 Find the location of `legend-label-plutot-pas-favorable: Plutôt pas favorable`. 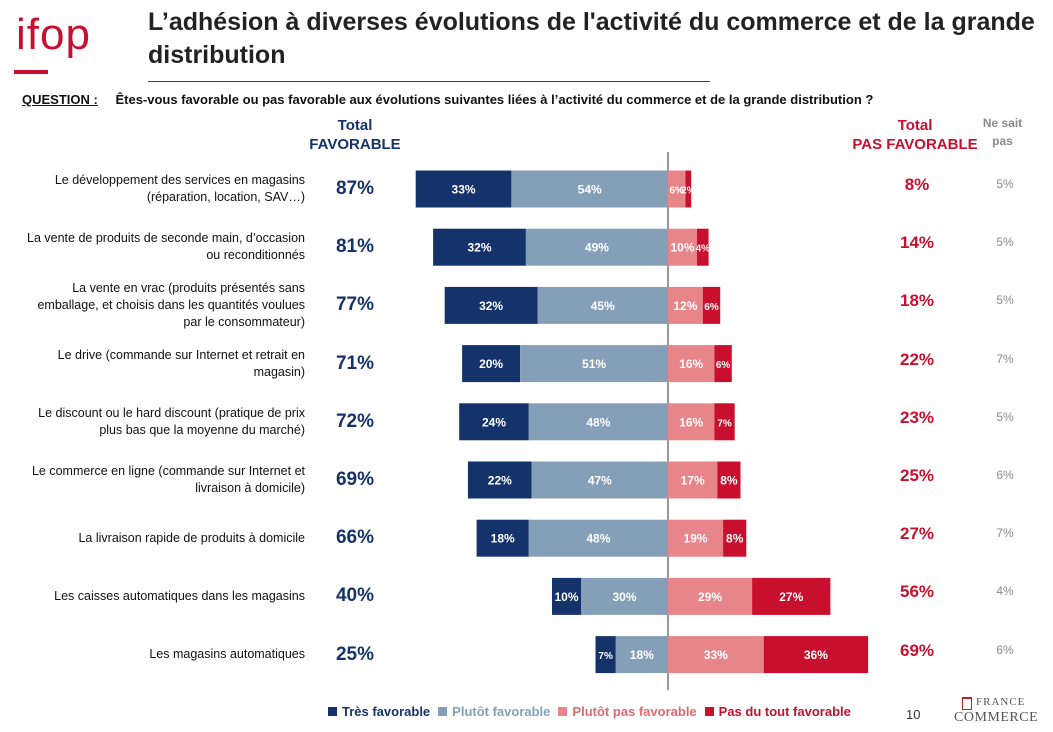

legend-label-plutot-pas-favorable: Plutôt pas favorable is located at coordinates (634, 711).